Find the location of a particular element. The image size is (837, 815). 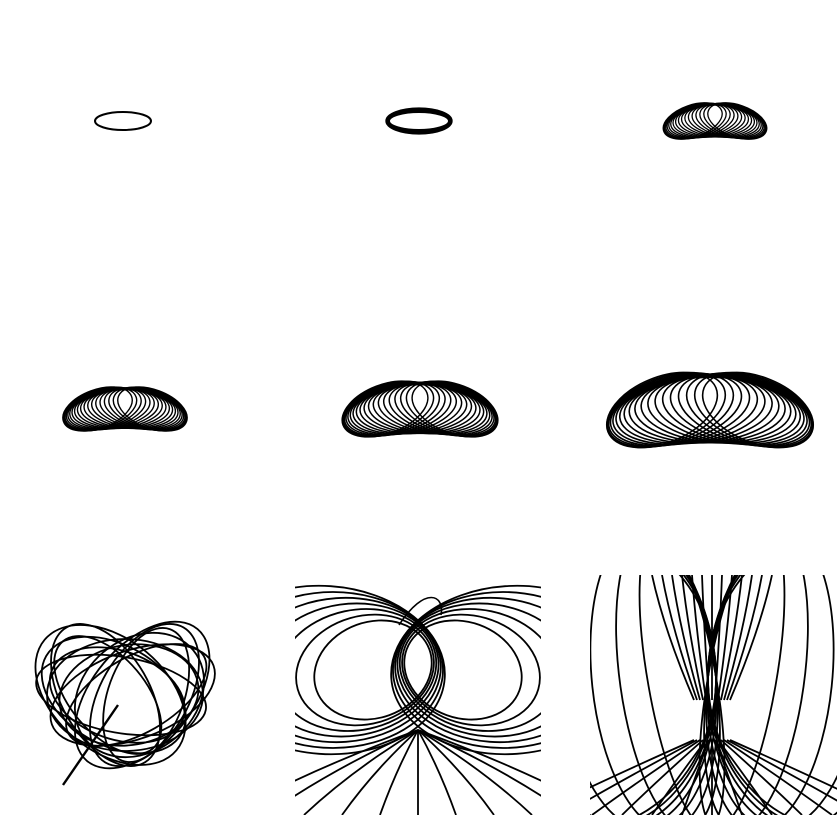

panel-9-canvas is located at coordinates (713, 695).